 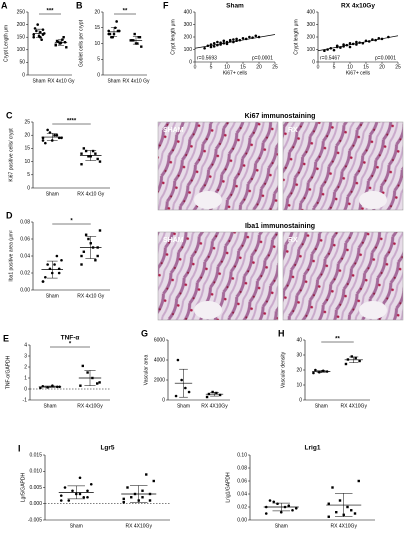 I want to click on image-label: RX, so click(x=293, y=130).